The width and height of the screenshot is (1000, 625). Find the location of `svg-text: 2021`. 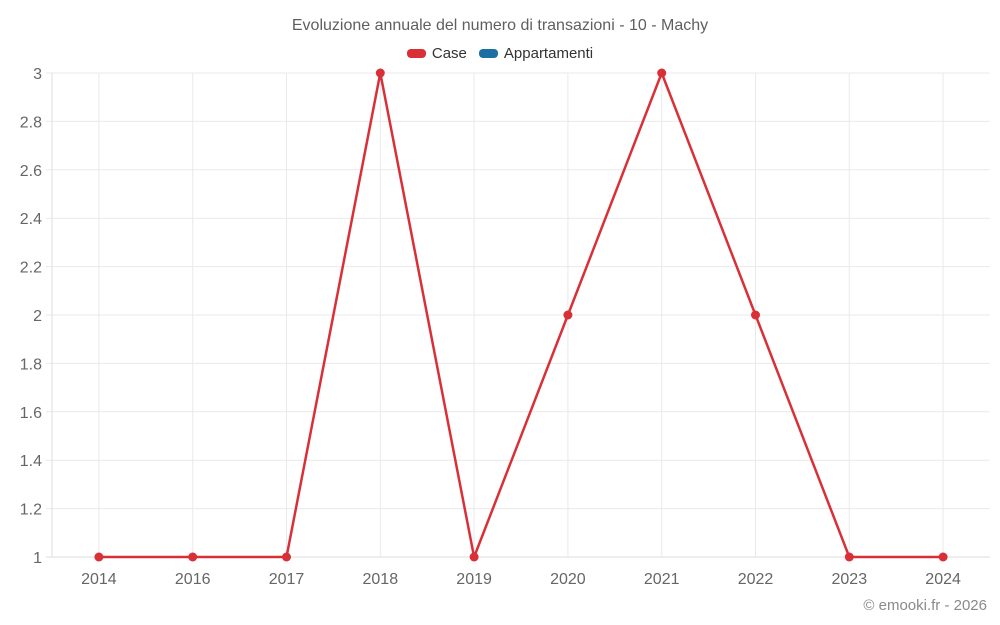

svg-text: 2021 is located at coordinates (662, 579).